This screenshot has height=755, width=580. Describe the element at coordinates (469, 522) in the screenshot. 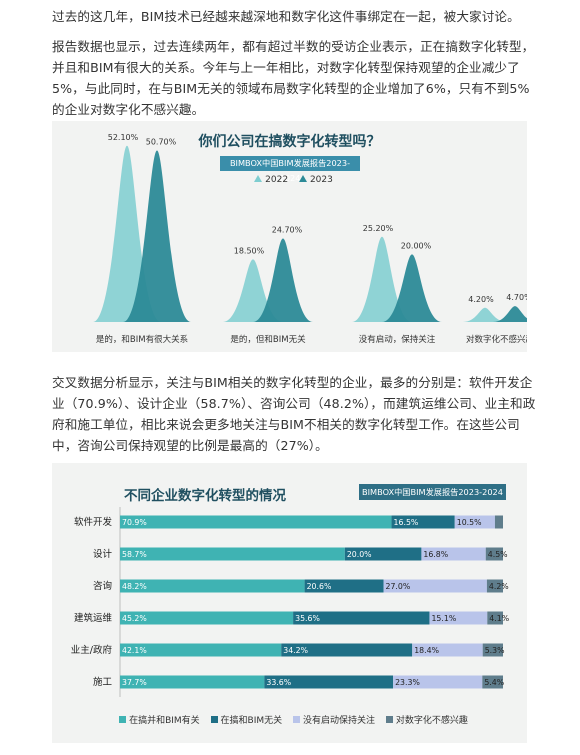

I see `bar-label-2-0: 10.5%` at that location.